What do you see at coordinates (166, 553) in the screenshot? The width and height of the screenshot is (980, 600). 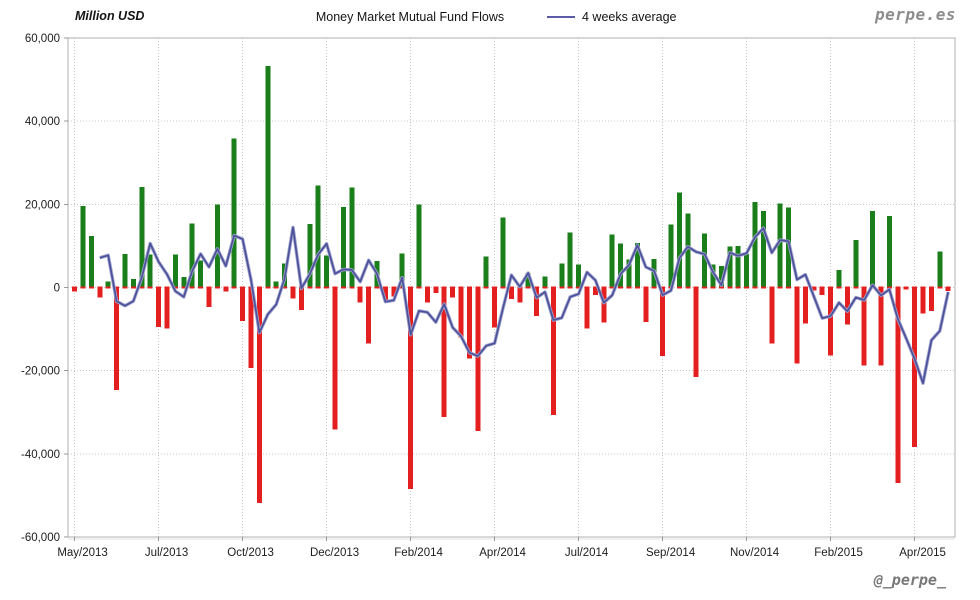 I see `x-tick-label: Jul/2013` at bounding box center [166, 553].